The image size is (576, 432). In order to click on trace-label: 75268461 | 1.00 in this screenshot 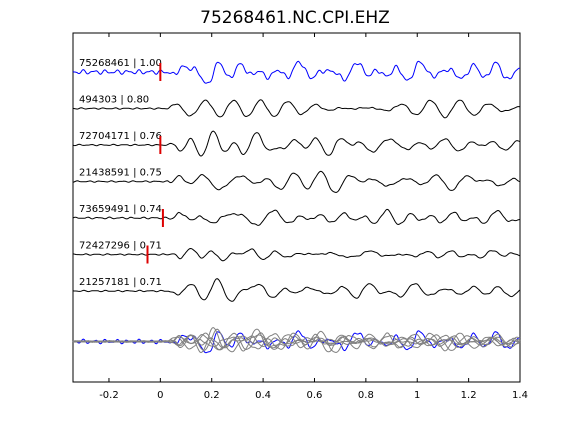, I will do `click(120, 63)`.